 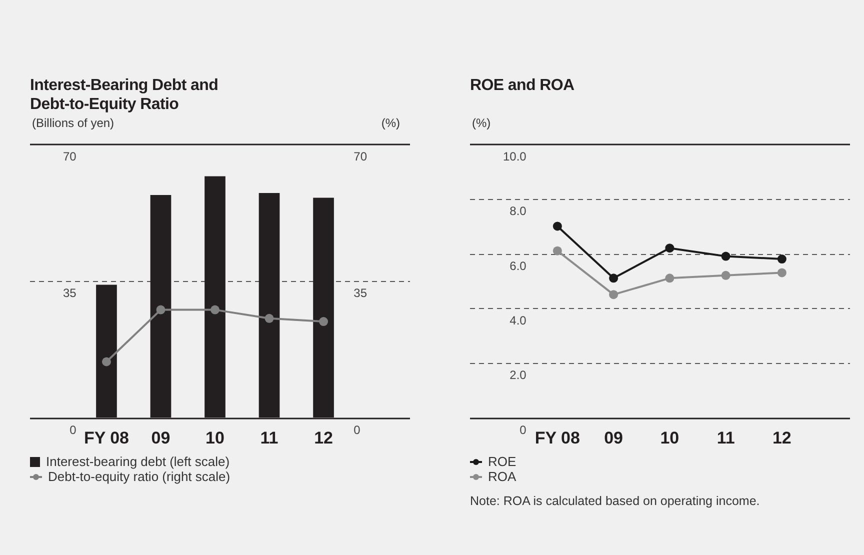 I want to click on legend-label: ROA, so click(x=502, y=476).